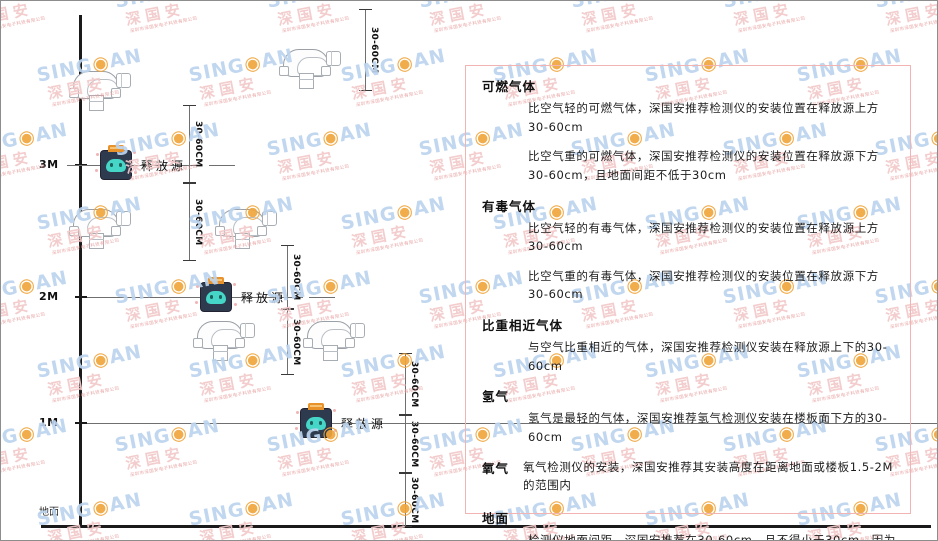  I want to click on ground-baseline, so click(486, 526).